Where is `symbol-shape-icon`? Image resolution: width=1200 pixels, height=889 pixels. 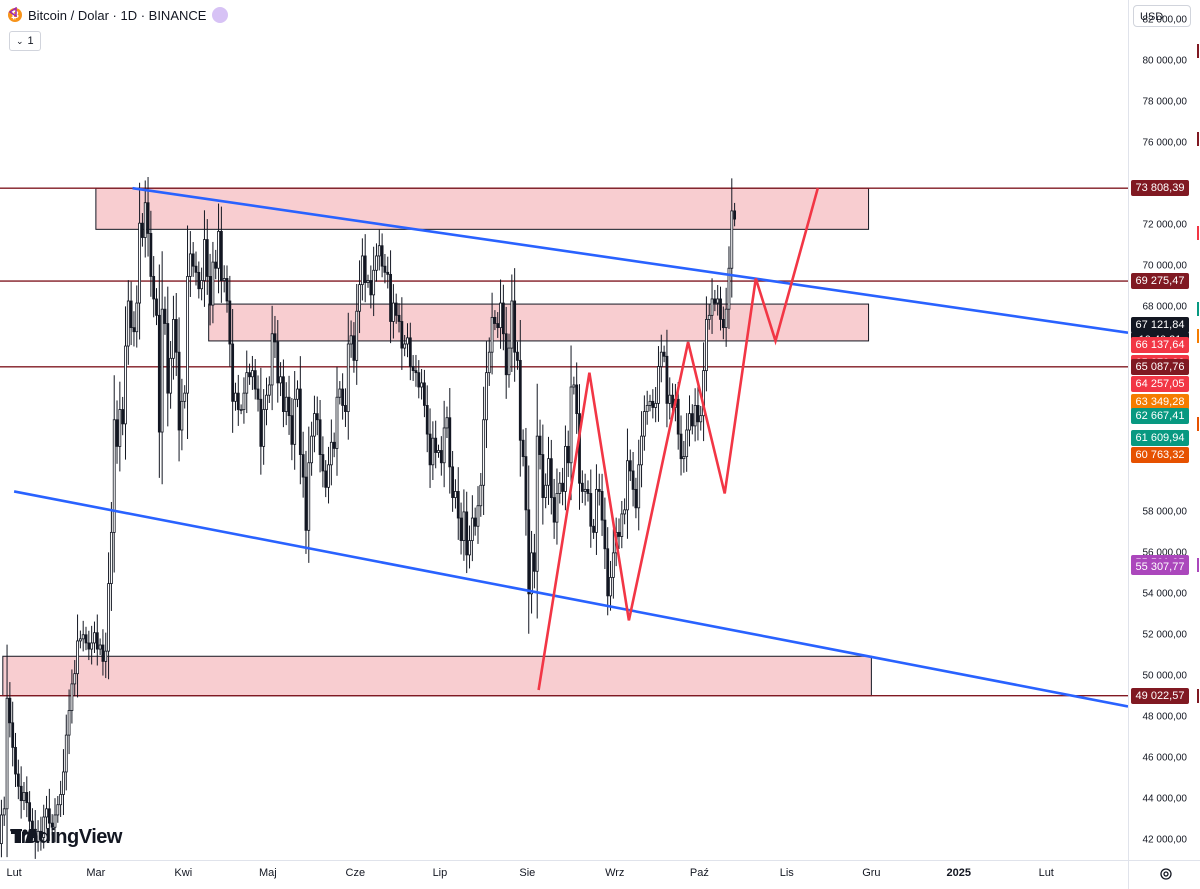 symbol-shape-icon is located at coordinates (118, 15).